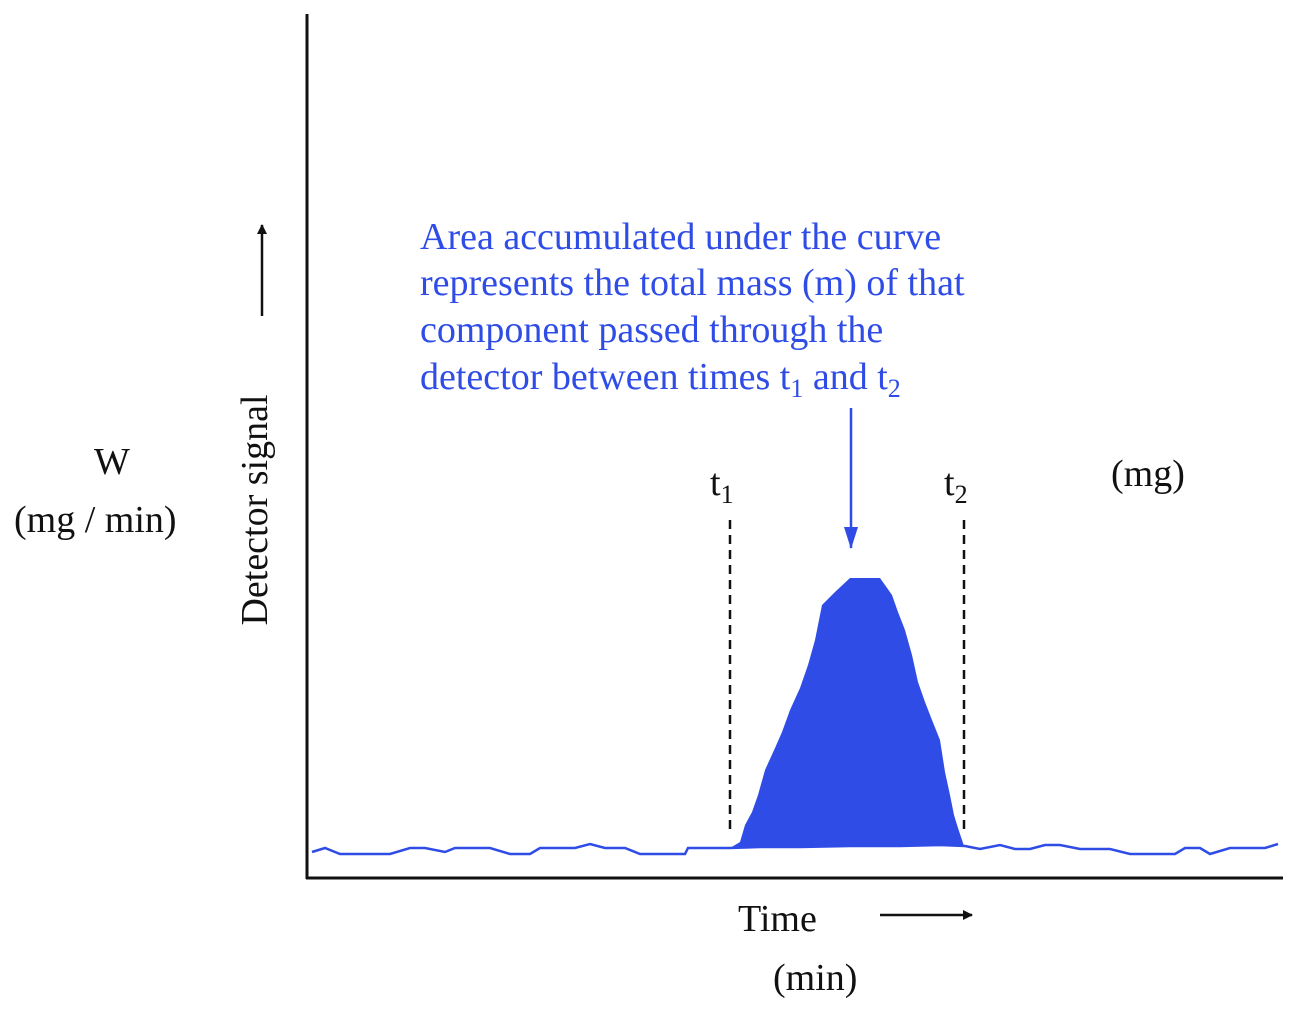 The image size is (1296, 1013). Describe the element at coordinates (1148, 474) in the screenshot. I see `mass-unit-label: (mg)` at that location.